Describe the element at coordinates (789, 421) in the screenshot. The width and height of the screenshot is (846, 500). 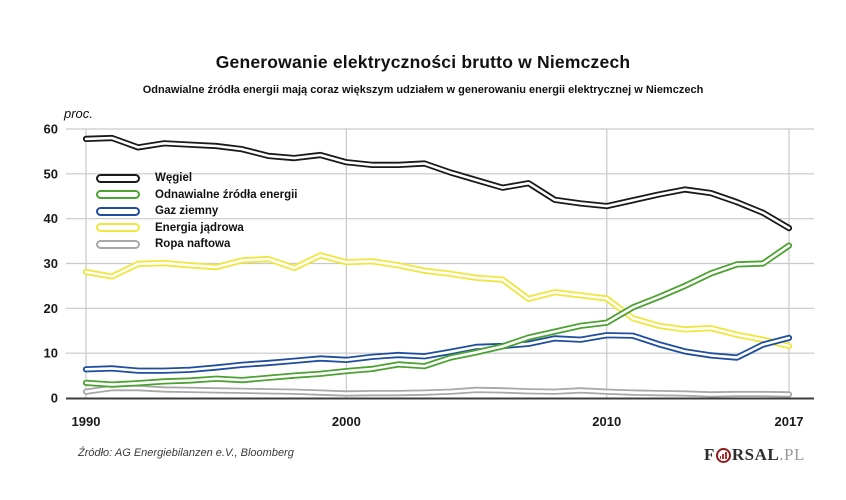
I see `x-tick-label: 2017` at that location.